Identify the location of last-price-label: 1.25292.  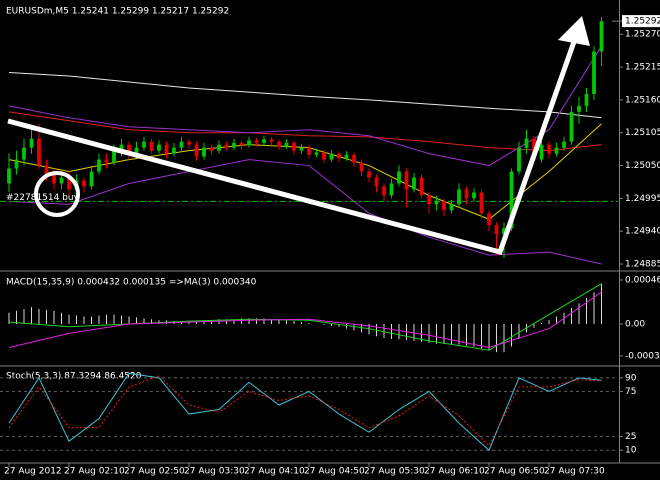
(642, 22).